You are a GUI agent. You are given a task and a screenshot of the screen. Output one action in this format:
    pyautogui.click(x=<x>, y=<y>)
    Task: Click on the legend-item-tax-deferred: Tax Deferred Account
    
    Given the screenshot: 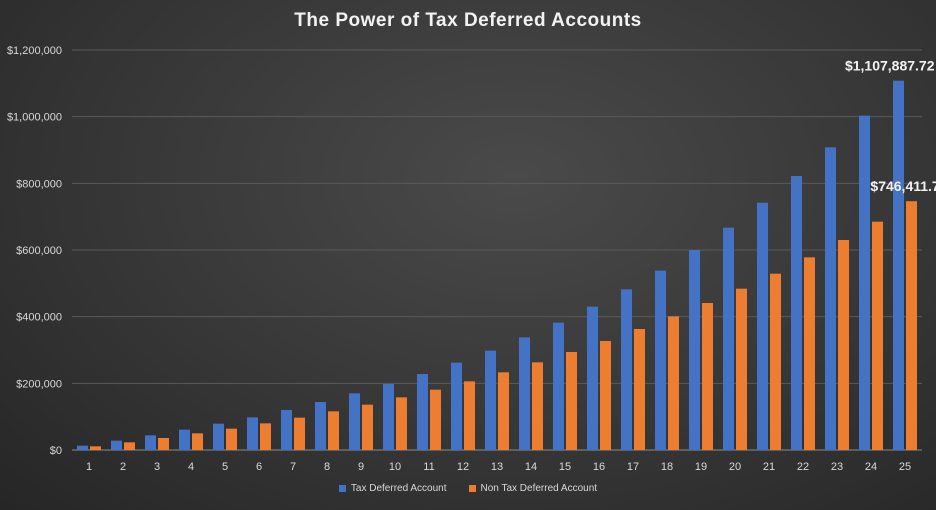 What is the action you would take?
    pyautogui.click(x=392, y=488)
    